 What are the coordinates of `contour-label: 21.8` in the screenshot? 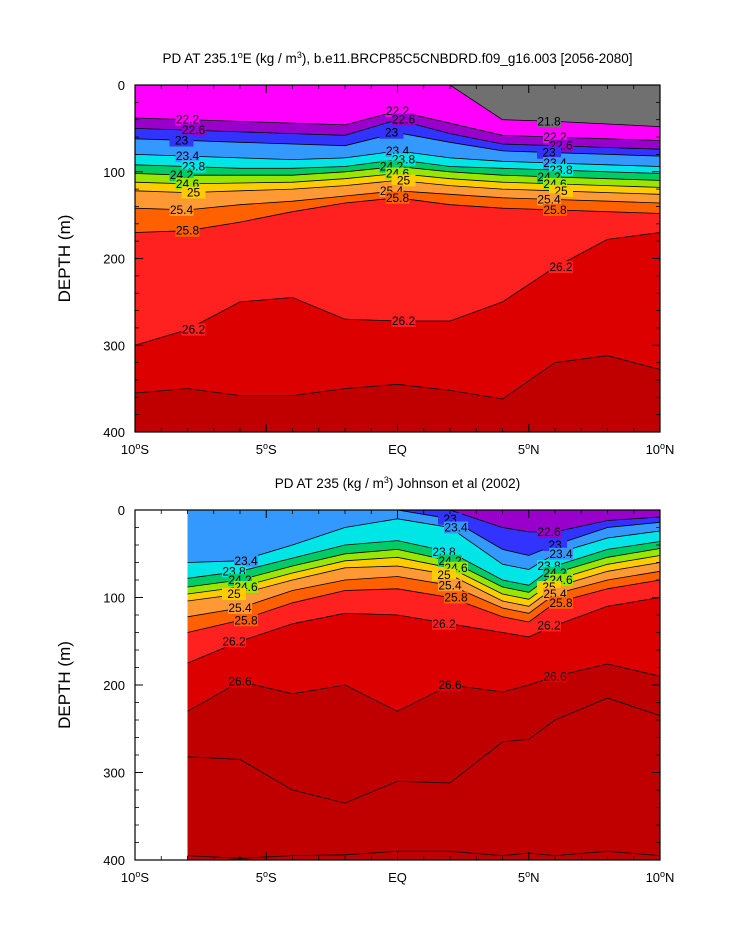 It's located at (549, 121).